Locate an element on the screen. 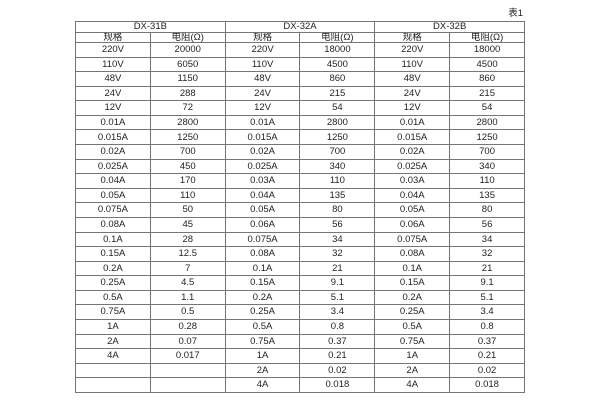 The image size is (600, 400). cell-resistance: 135 is located at coordinates (487, 195).